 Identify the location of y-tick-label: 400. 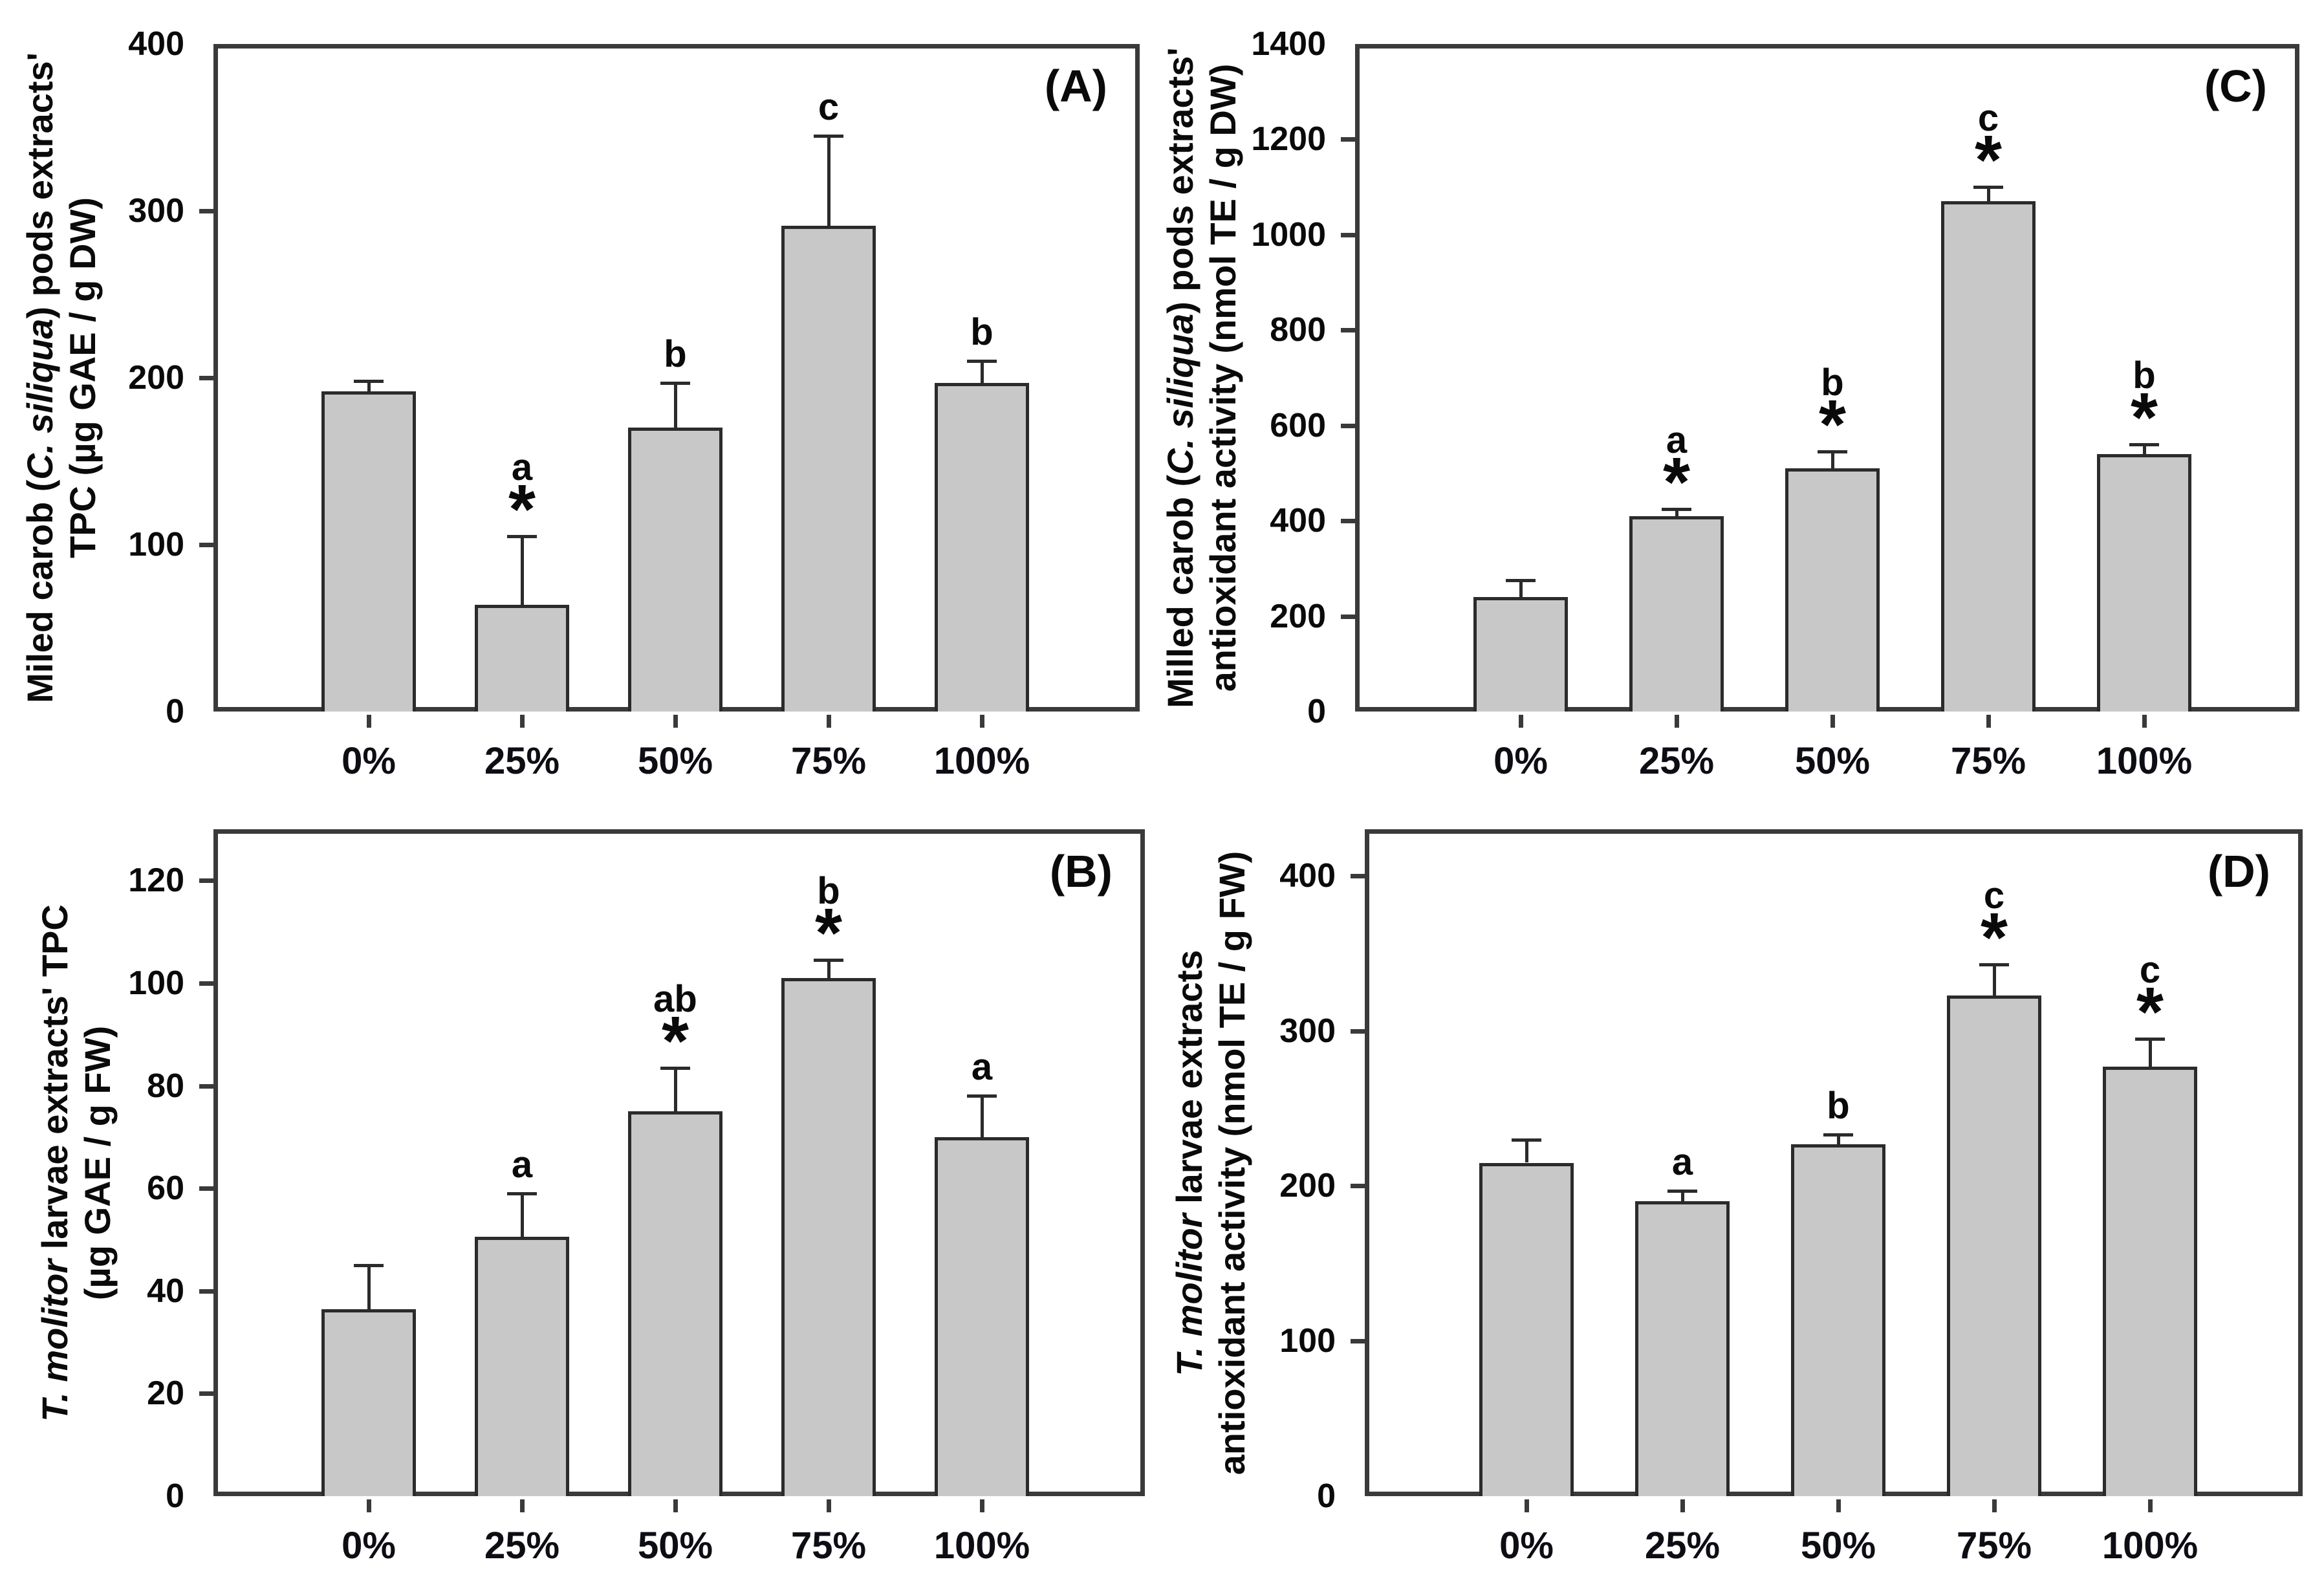
(1298, 521).